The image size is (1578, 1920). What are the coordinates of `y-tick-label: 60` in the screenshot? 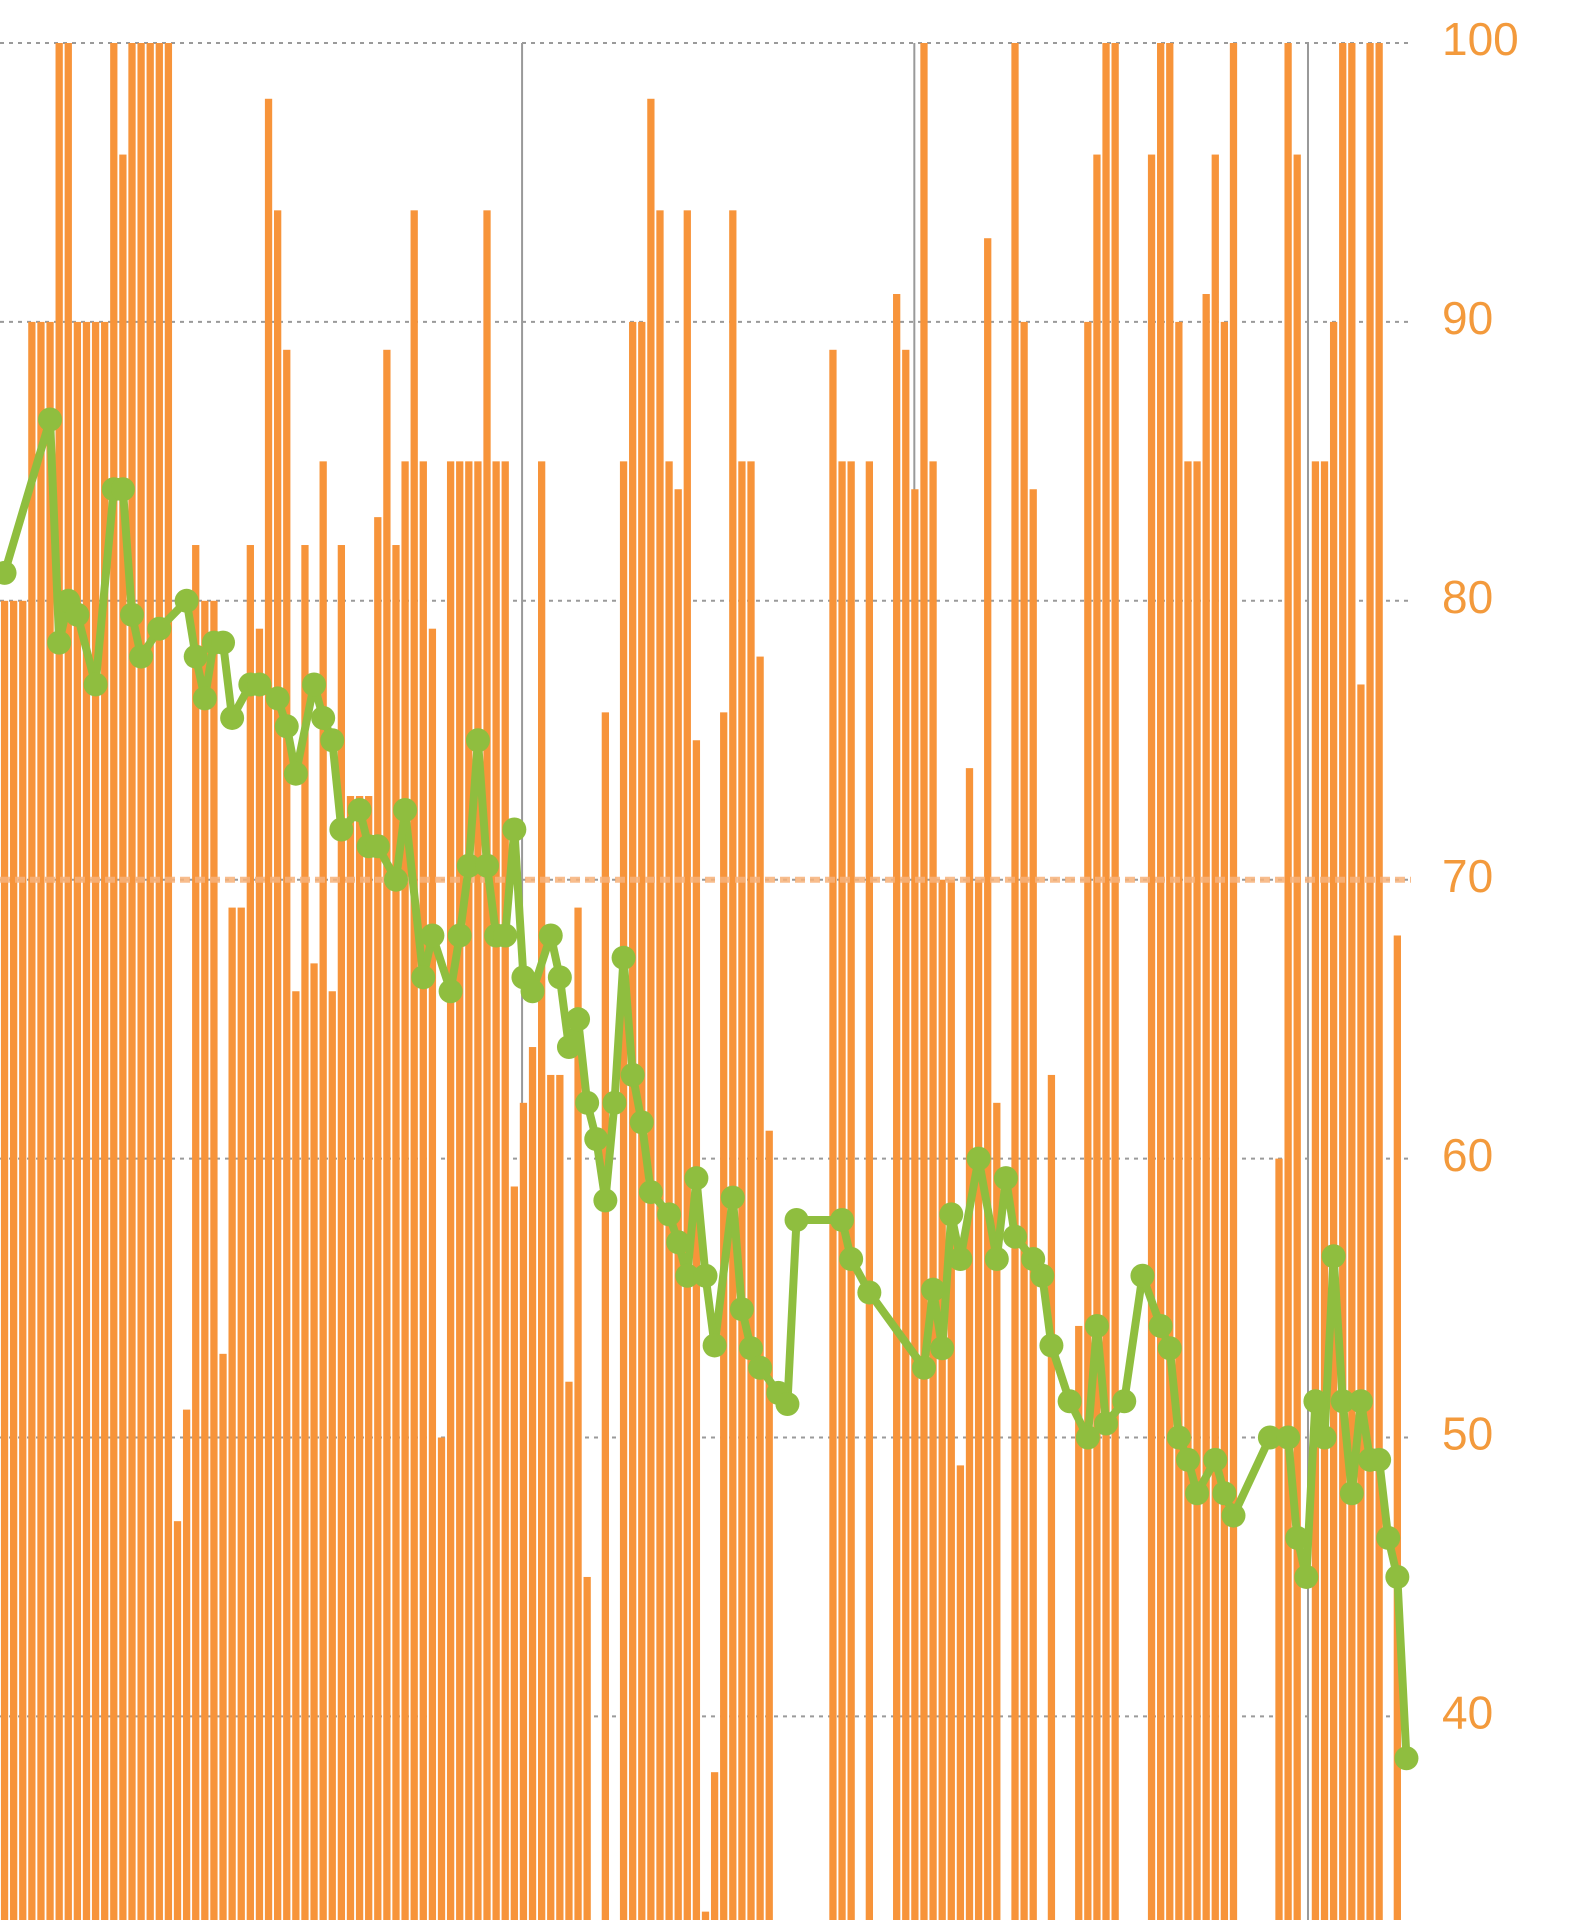 It's located at (1467, 1155).